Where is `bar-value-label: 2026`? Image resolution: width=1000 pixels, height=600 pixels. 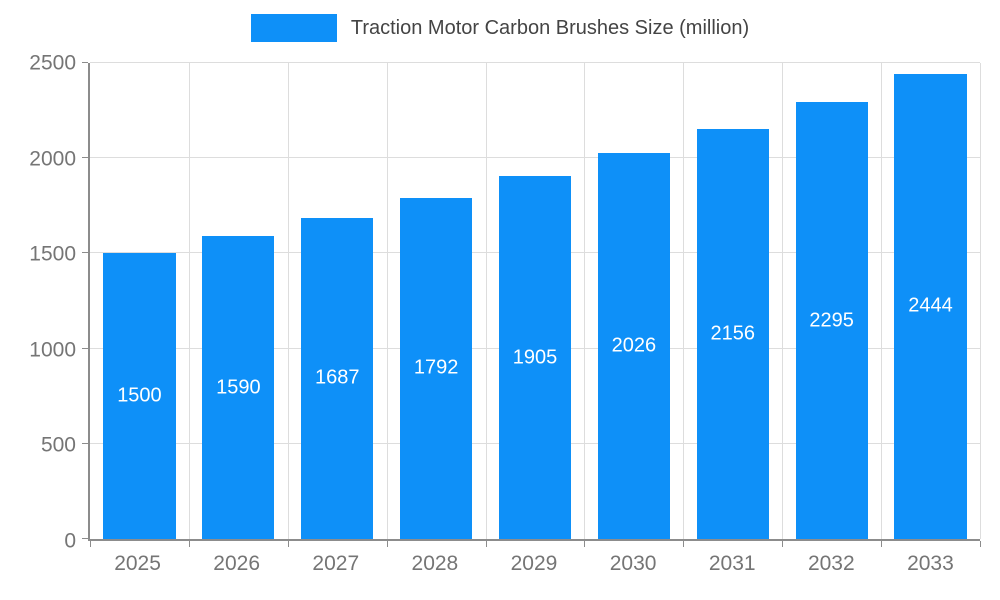
bar-value-label: 2026 is located at coordinates (634, 345).